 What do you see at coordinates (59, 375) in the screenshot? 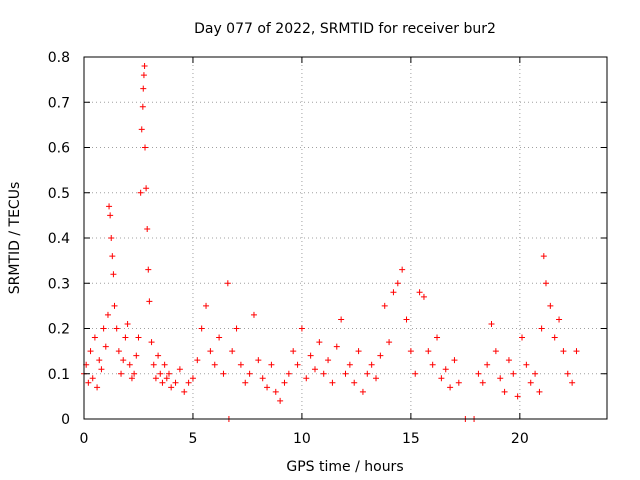
I see `y-tick-label: 0.1` at bounding box center [59, 375].